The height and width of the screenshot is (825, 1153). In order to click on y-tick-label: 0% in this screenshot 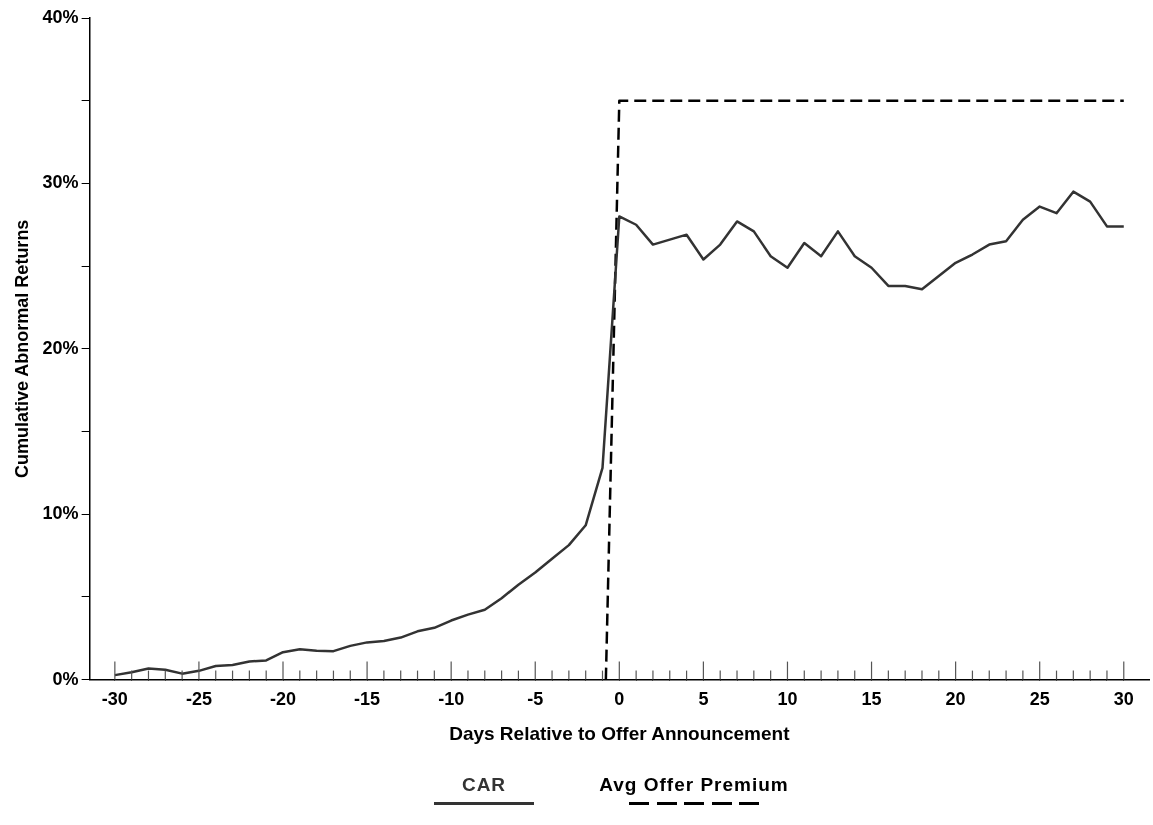, I will do `click(65, 678)`.